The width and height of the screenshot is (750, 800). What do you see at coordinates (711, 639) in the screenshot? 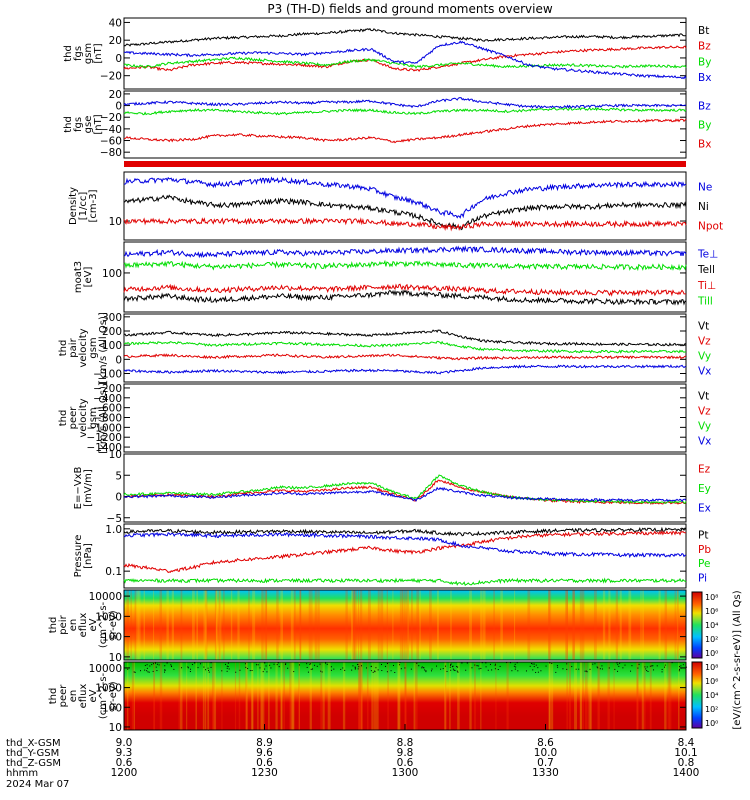
I see `colorbar-tick-label: 10²` at bounding box center [711, 639].